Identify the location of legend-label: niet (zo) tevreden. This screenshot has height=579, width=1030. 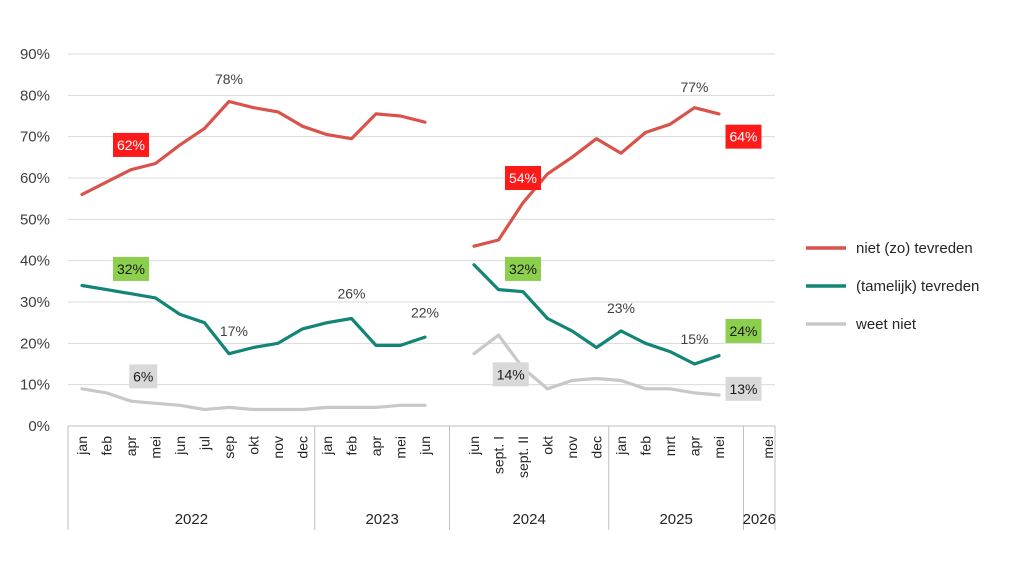
(914, 248).